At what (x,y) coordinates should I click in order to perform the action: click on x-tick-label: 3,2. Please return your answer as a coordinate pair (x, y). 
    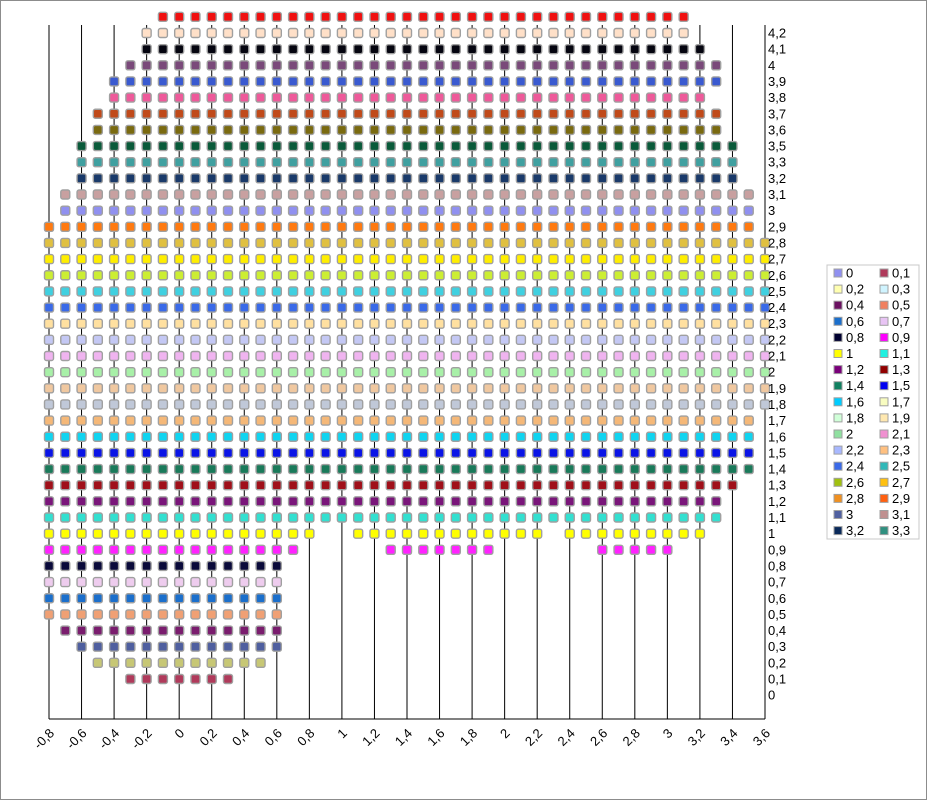
    Looking at the image, I should click on (696, 737).